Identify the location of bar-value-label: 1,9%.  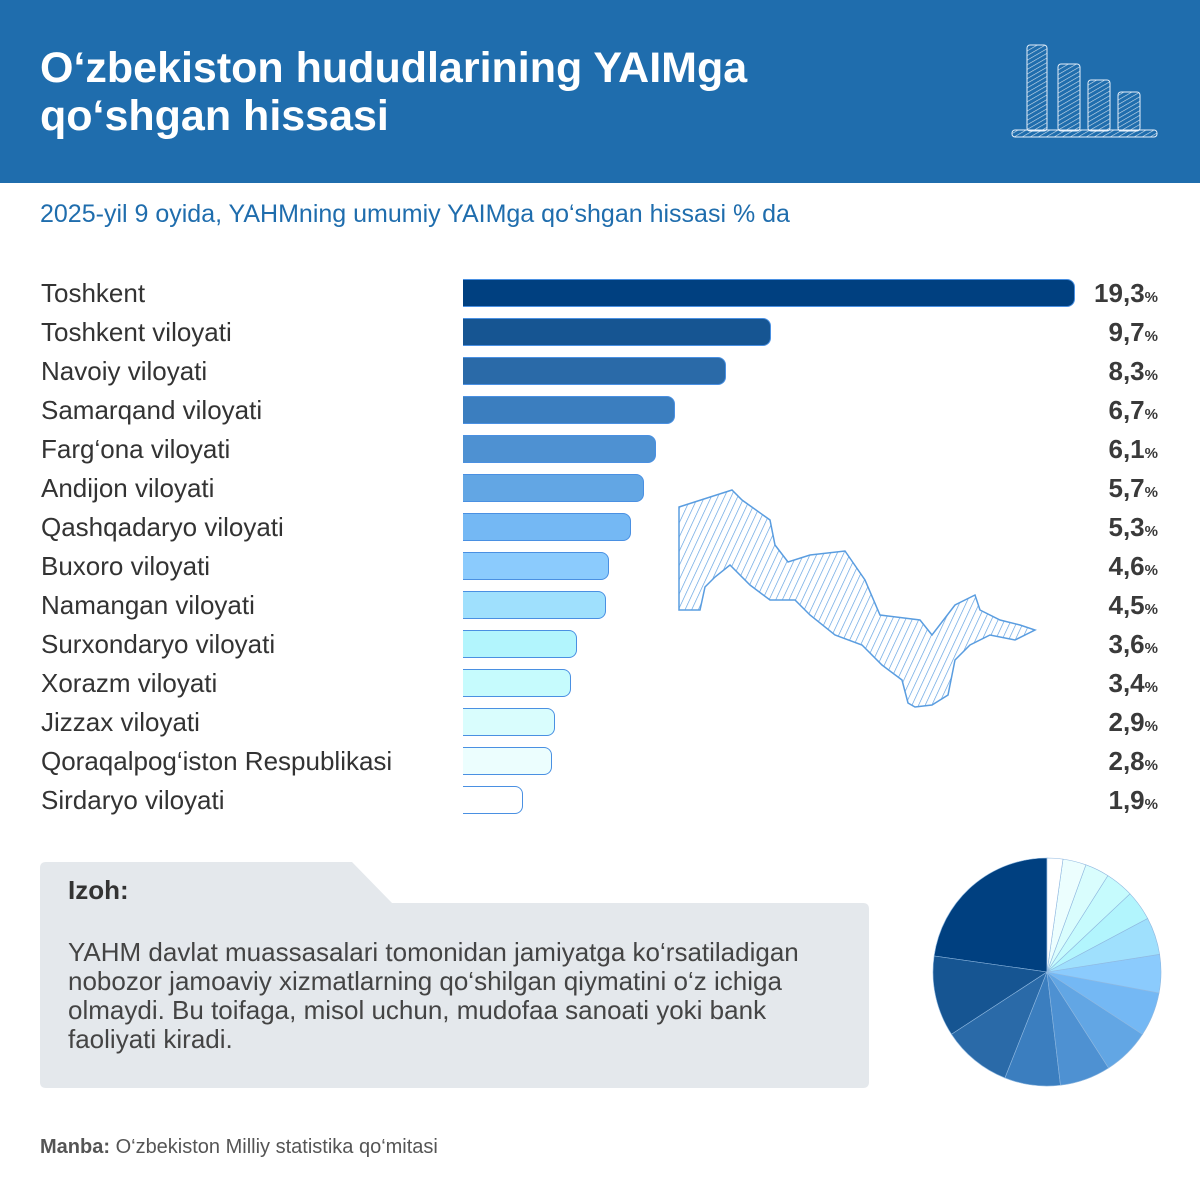
(1134, 802).